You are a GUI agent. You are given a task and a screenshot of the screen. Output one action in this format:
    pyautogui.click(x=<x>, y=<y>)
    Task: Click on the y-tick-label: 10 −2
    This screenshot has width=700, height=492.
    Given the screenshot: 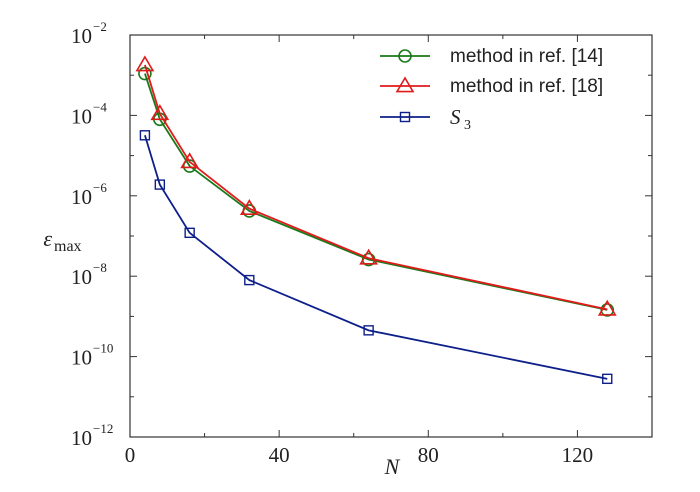 What is the action you would take?
    pyautogui.click(x=89, y=33)
    